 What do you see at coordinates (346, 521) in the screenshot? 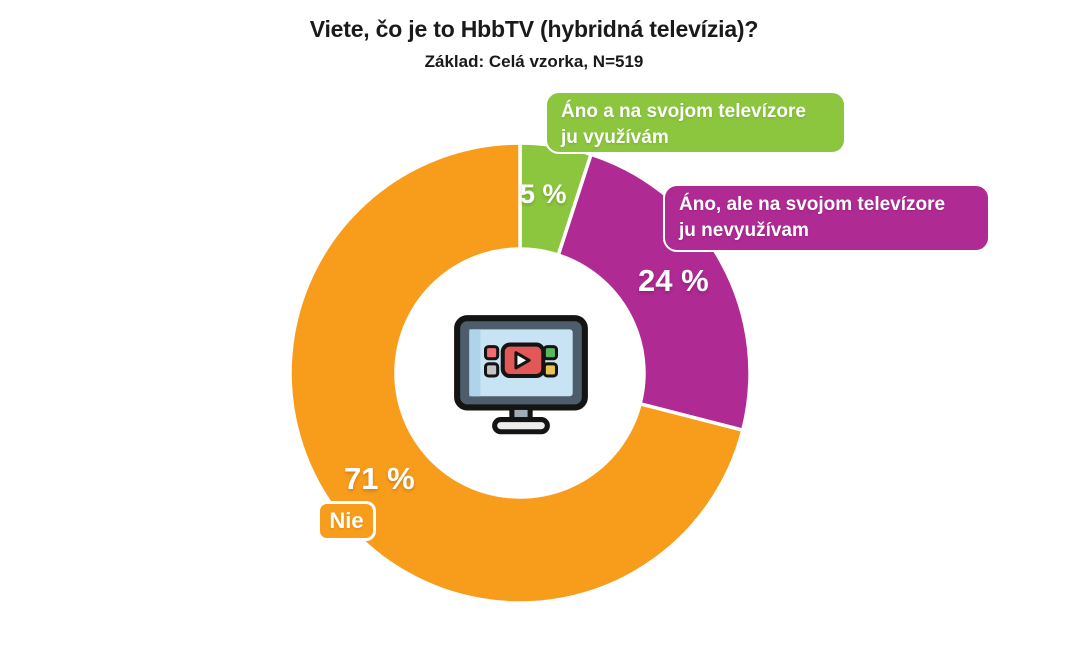
I see `legend-callout-nie: Nie` at bounding box center [346, 521].